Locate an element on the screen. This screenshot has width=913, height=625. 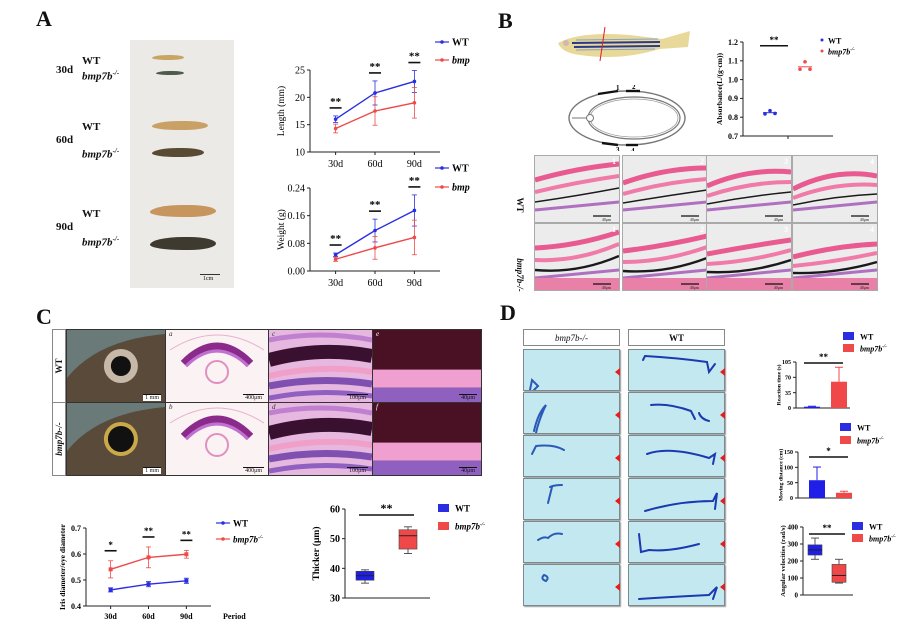
histology-tile-mutant-1: 1 40μm is located at coordinates (577, 257).